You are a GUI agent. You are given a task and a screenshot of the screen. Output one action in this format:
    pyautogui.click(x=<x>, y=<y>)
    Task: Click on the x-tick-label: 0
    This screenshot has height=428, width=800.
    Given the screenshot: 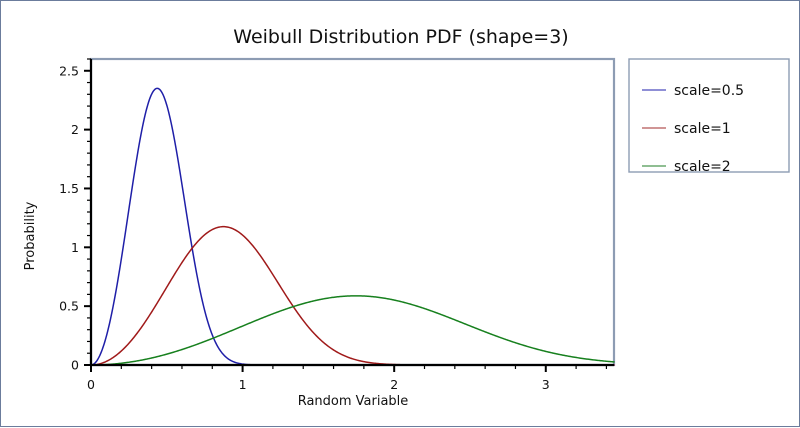 What is the action you would take?
    pyautogui.click(x=91, y=384)
    